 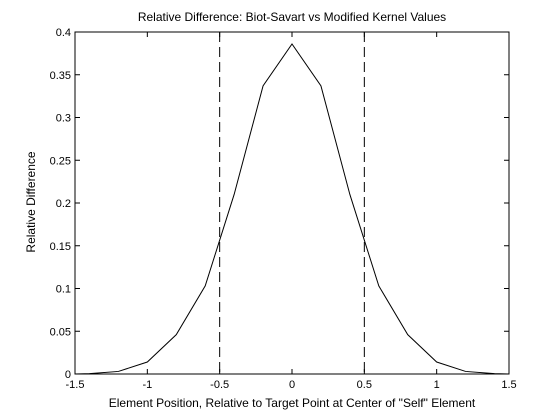 What do you see at coordinates (63, 119) in the screenshot?
I see `y-tick-label: 0.3` at bounding box center [63, 119].